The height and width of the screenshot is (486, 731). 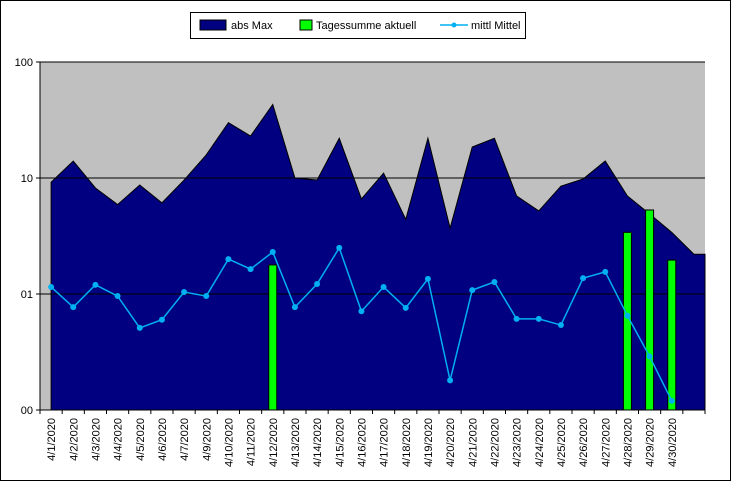 What do you see at coordinates (229, 442) in the screenshot?
I see `x-tick-label: 4/10/2020` at bounding box center [229, 442].